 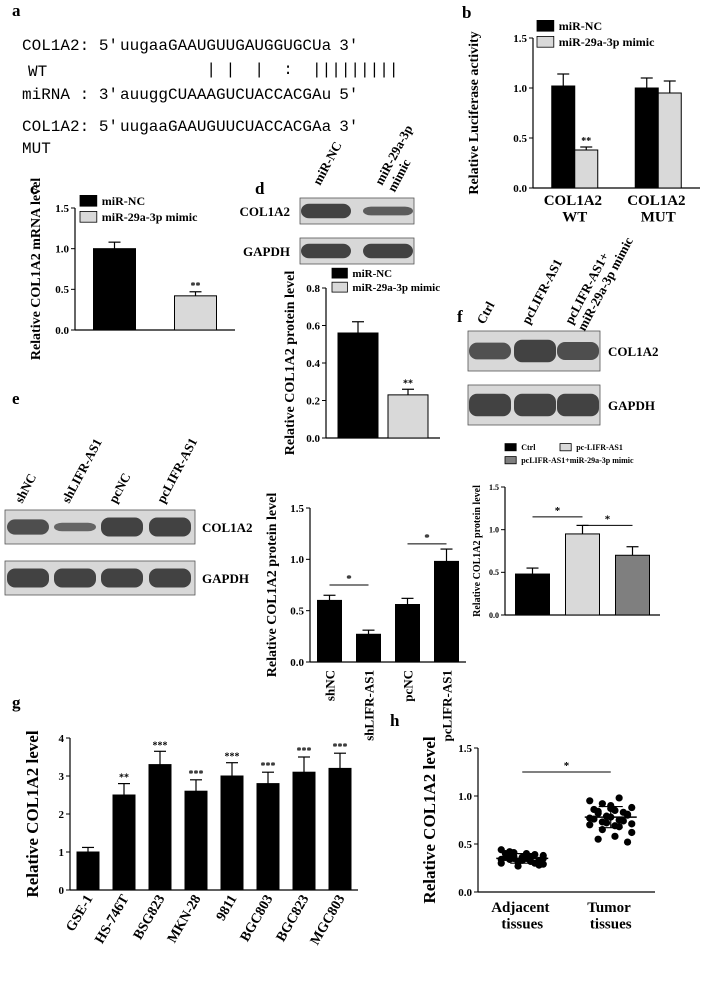 I want to click on sequence-mutated: CUACCACGA, so click(x=278, y=127).